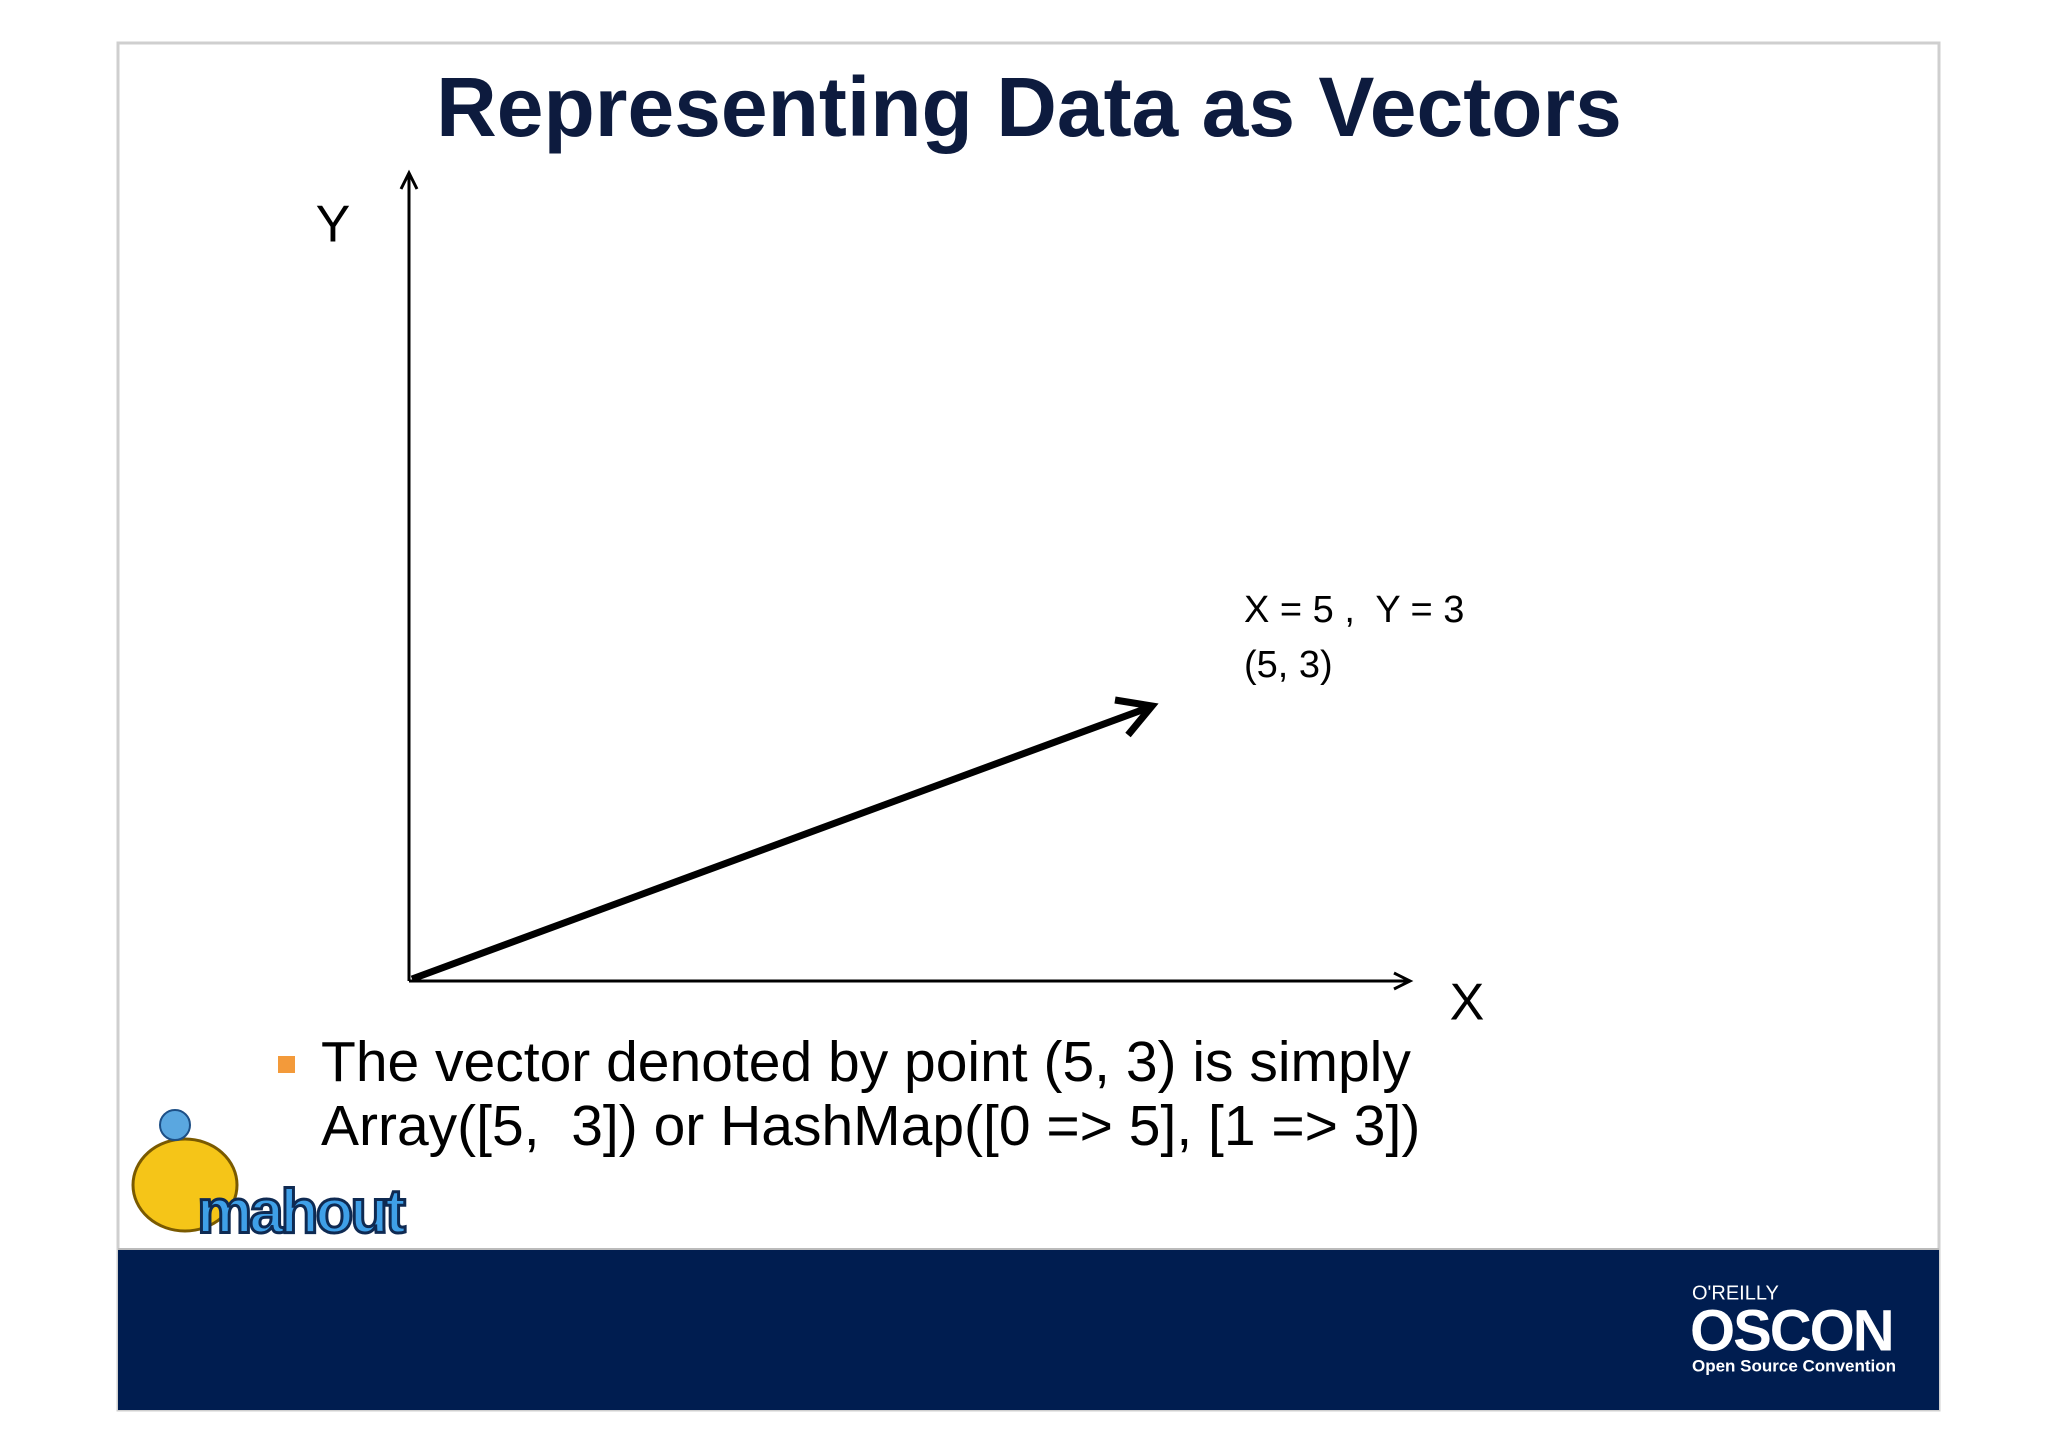  What do you see at coordinates (185, 1185) in the screenshot?
I see `logo-elephant` at bounding box center [185, 1185].